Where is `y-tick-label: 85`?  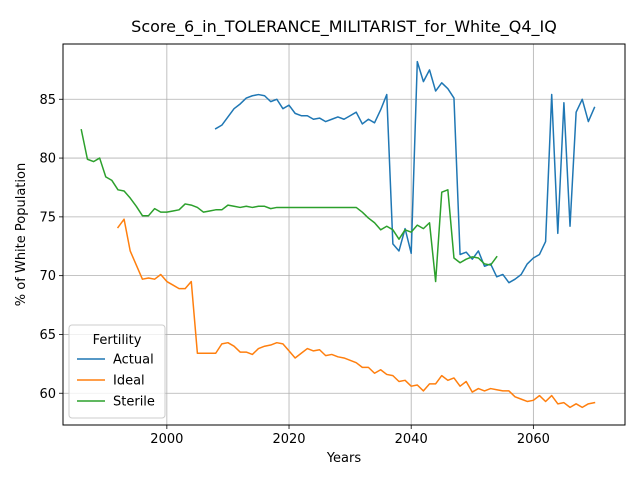
y-tick-label: 85 is located at coordinates (47, 100).